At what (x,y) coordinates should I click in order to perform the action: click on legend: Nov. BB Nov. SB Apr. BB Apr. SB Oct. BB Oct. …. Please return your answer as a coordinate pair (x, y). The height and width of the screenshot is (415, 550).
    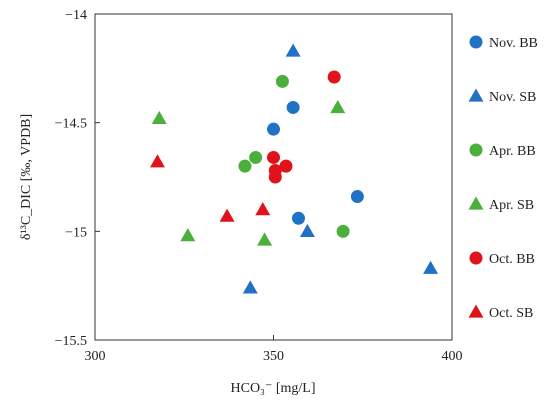
    Looking at the image, I should click on (503, 178).